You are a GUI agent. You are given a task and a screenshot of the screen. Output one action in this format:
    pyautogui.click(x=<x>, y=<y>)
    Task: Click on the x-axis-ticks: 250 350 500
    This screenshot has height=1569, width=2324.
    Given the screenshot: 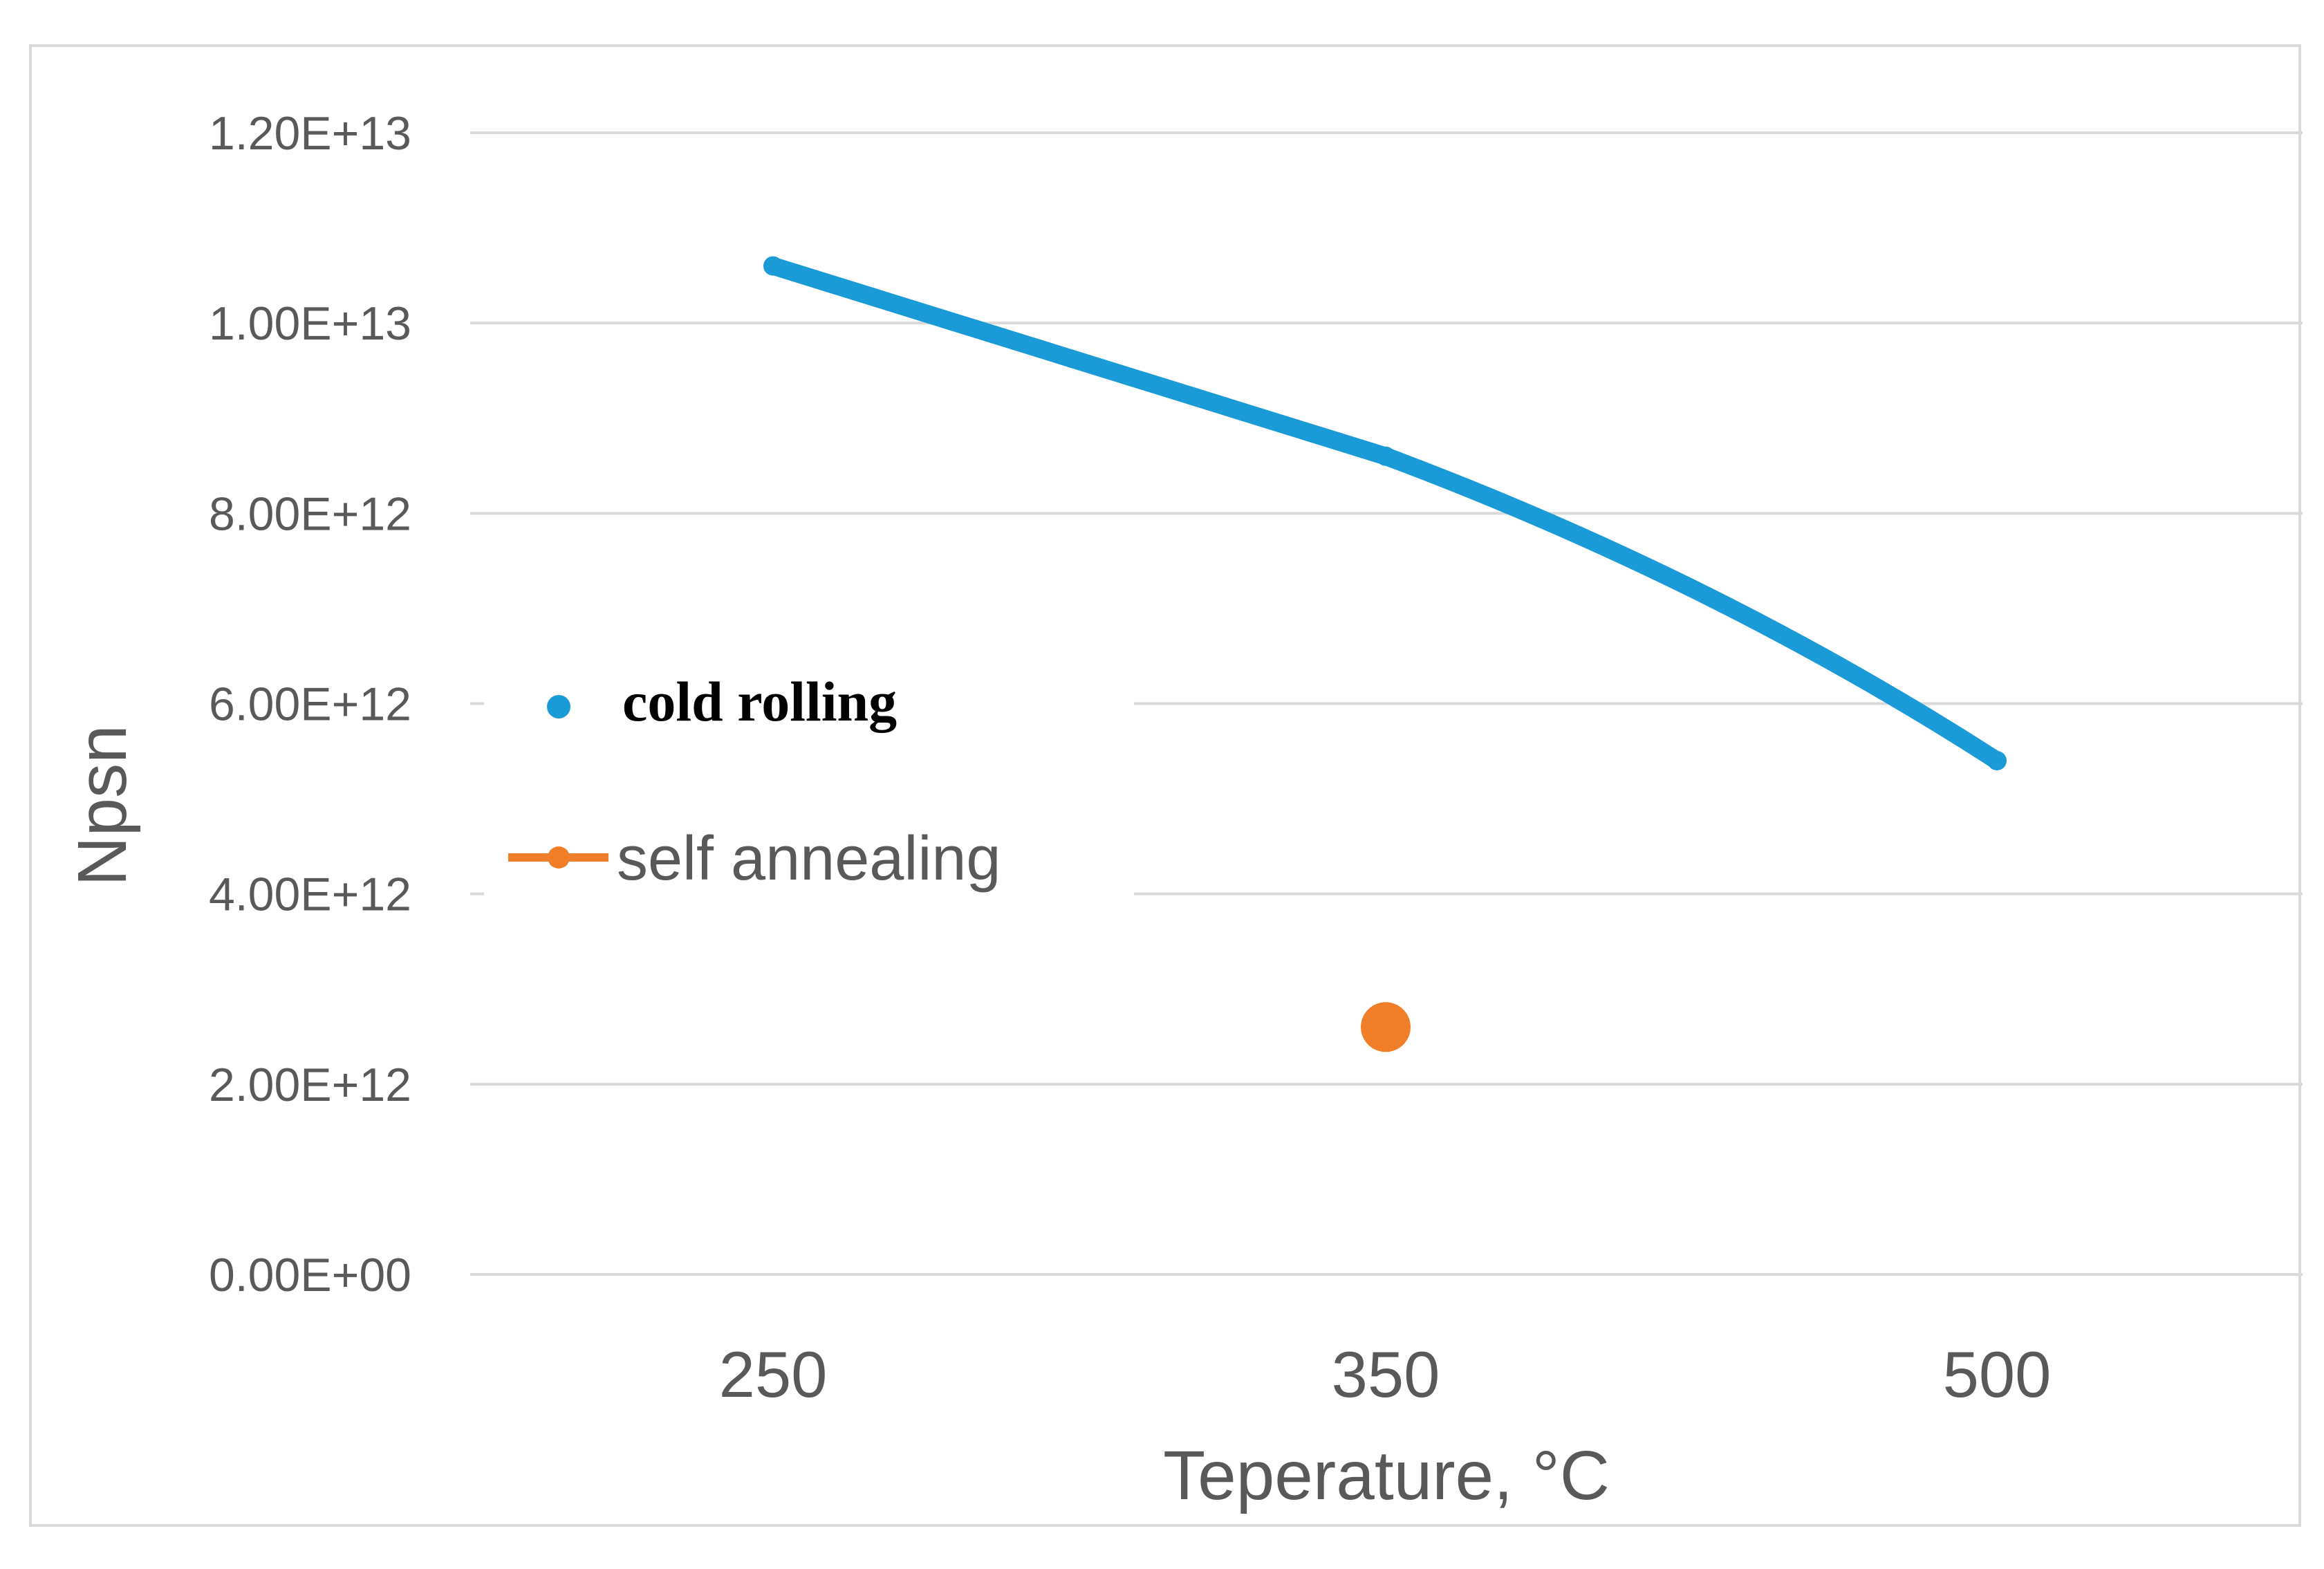 What is the action you would take?
    pyautogui.click(x=1385, y=1374)
    